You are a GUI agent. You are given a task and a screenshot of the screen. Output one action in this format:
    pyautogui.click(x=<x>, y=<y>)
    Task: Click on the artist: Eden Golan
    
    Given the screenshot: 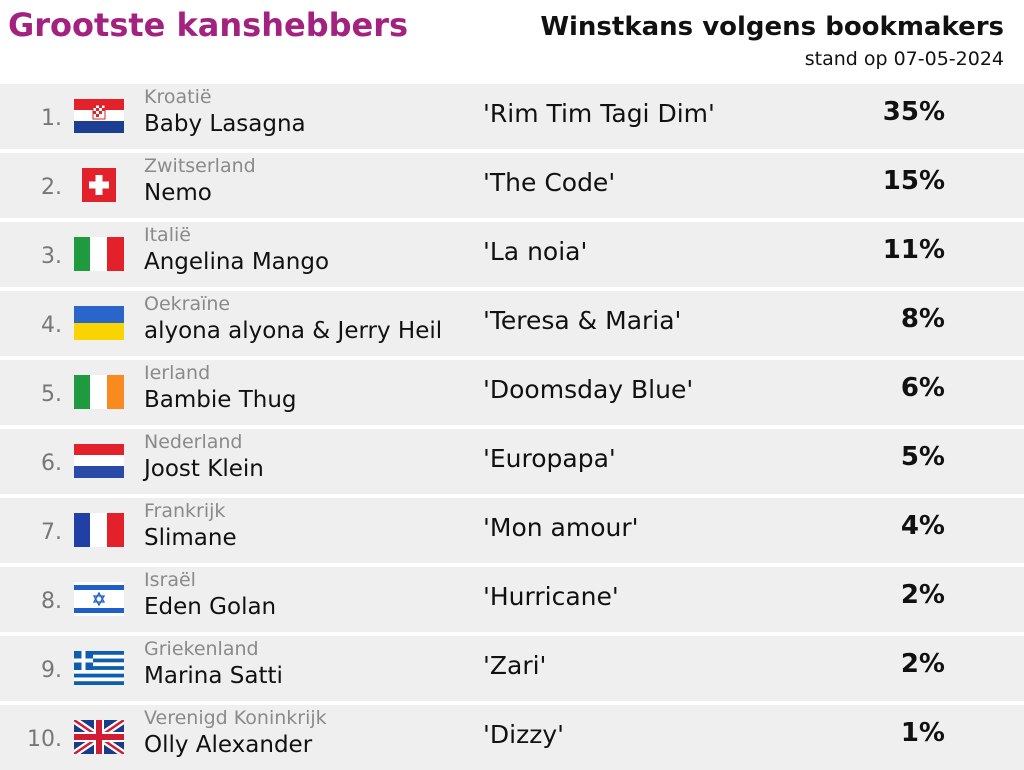 What is the action you would take?
    pyautogui.click(x=210, y=607)
    